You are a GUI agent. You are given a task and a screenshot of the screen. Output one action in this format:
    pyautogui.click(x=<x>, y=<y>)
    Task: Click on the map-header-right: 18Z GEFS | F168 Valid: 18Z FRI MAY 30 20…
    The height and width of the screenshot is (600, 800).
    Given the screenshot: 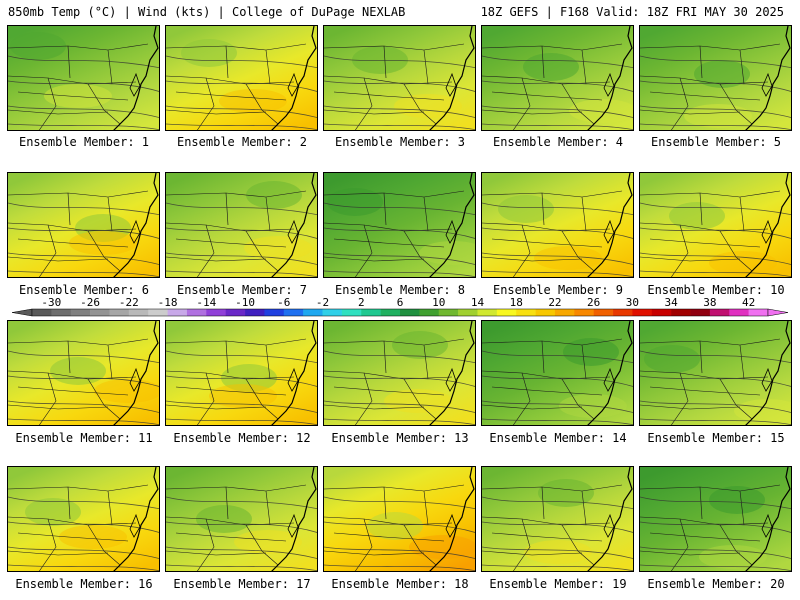 What is the action you would take?
    pyautogui.click(x=632, y=12)
    